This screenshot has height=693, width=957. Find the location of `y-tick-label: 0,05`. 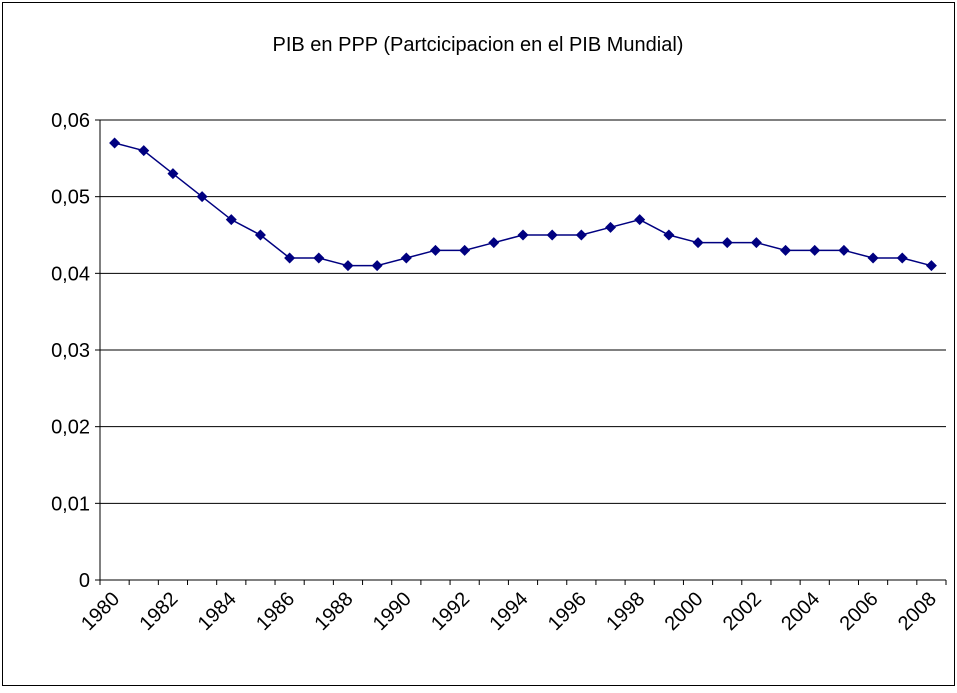

y-tick-label: 0,05 is located at coordinates (70, 198).